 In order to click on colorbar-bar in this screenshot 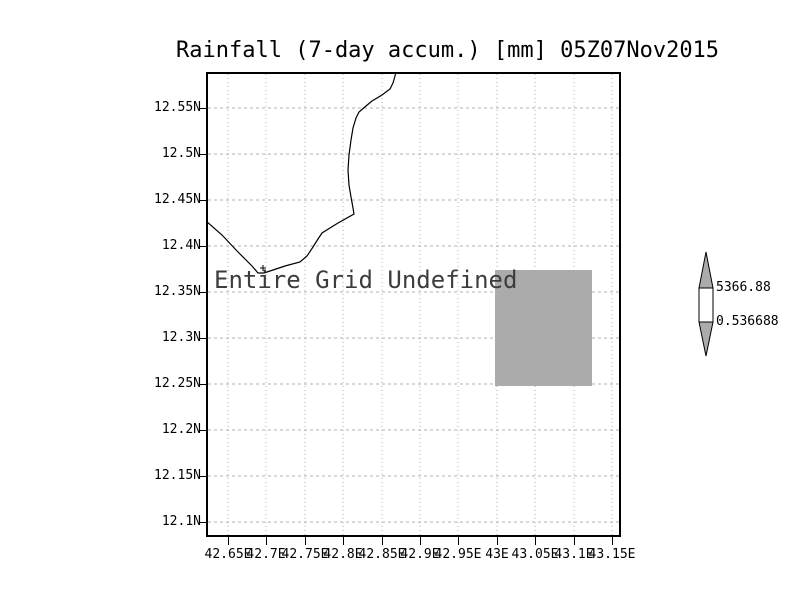, I will do `click(706, 305)`.